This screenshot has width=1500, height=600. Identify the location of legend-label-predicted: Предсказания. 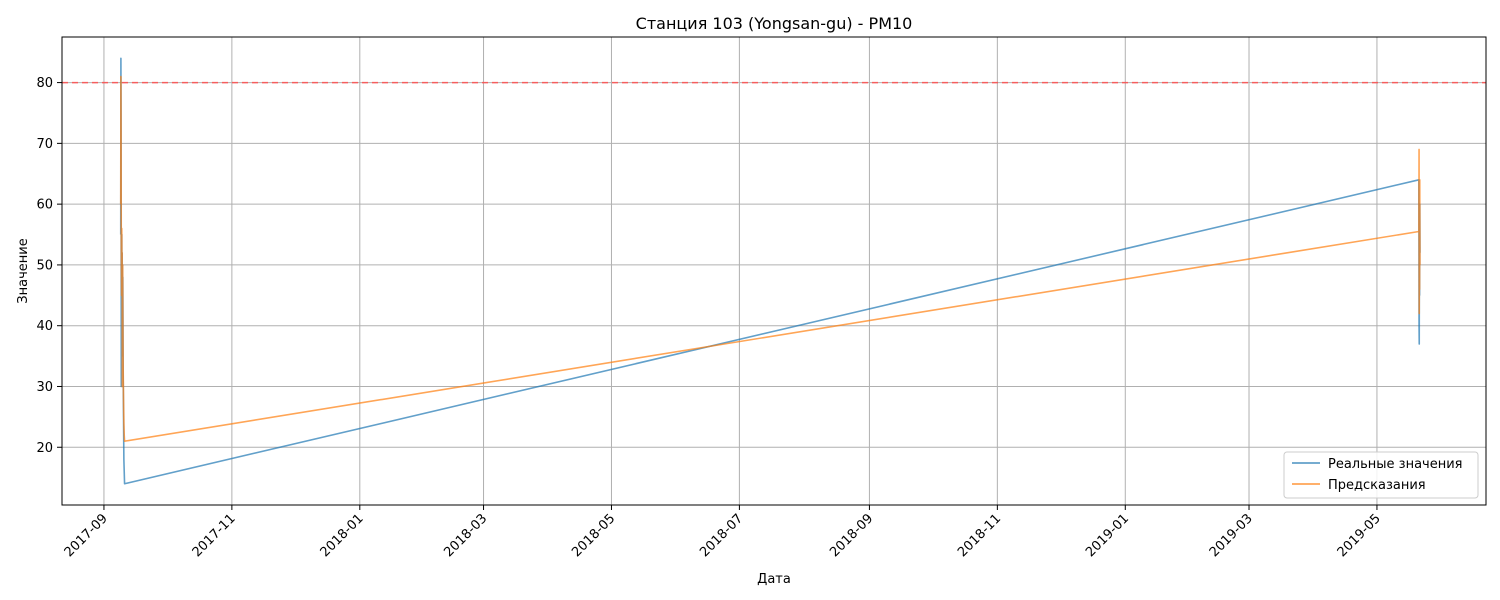
(1377, 485).